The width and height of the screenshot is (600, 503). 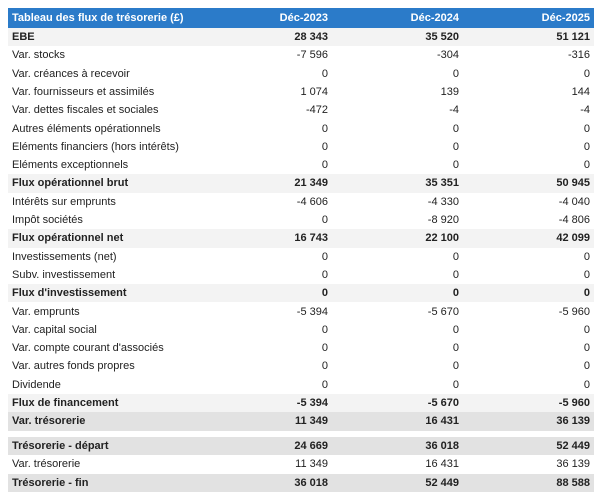 I want to click on table-row: Var. compte courant d'associés 0 0 0, so click(x=301, y=348).